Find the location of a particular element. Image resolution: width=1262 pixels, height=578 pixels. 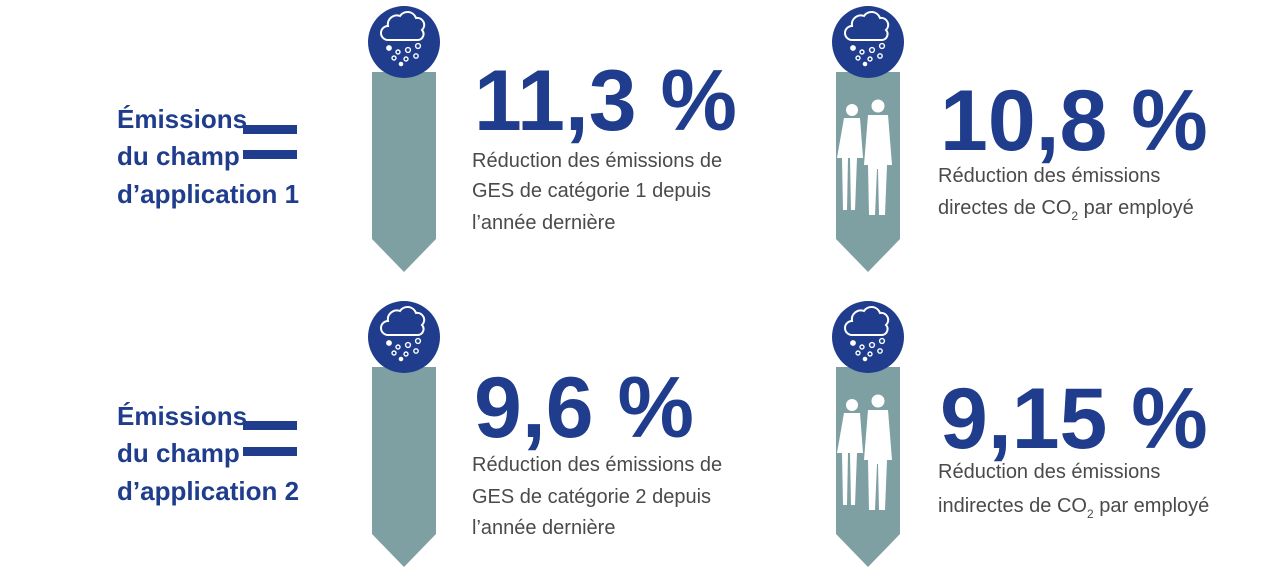

stat-value: 9,6 % is located at coordinates (584, 408).